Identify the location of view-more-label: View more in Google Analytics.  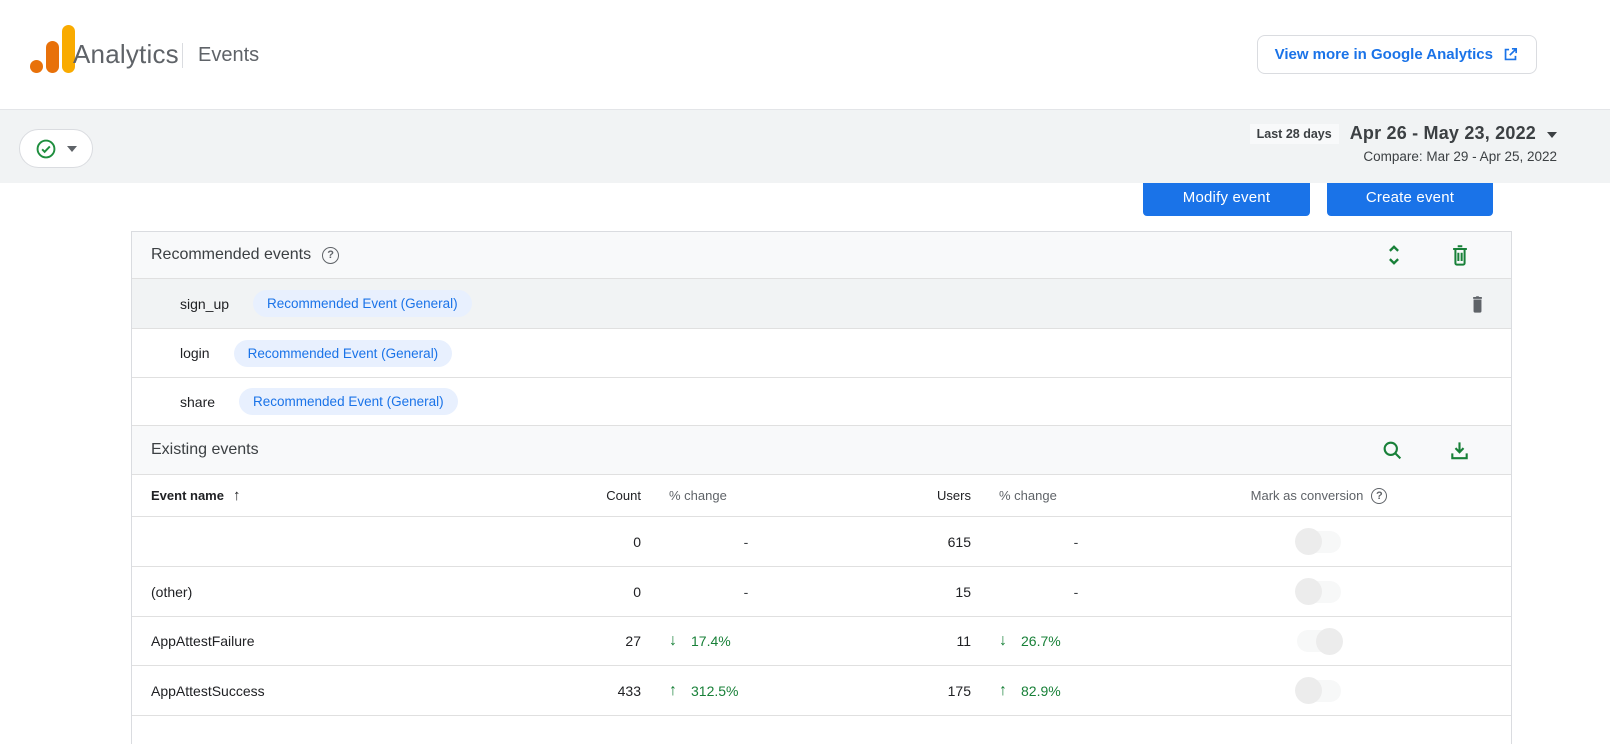
(1383, 54).